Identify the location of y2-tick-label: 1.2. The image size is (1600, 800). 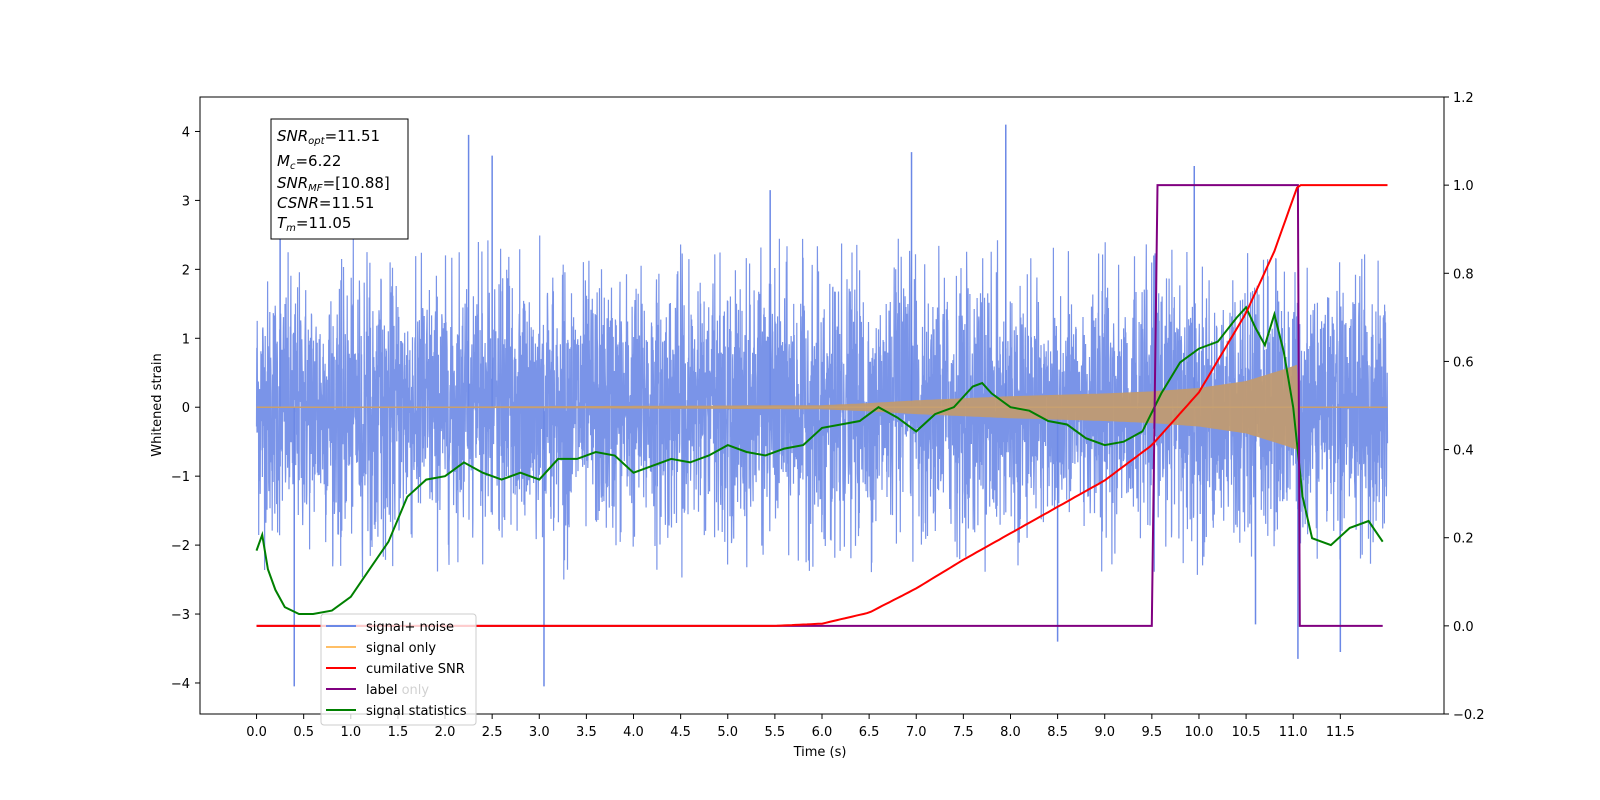
(1463, 98).